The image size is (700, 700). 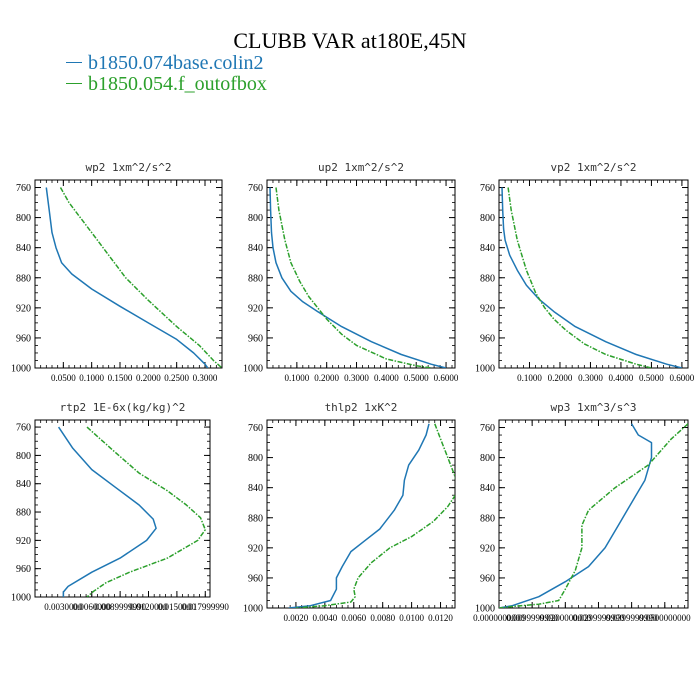 What do you see at coordinates (63, 378) in the screenshot?
I see `x-tick-label: 0.0500` at bounding box center [63, 378].